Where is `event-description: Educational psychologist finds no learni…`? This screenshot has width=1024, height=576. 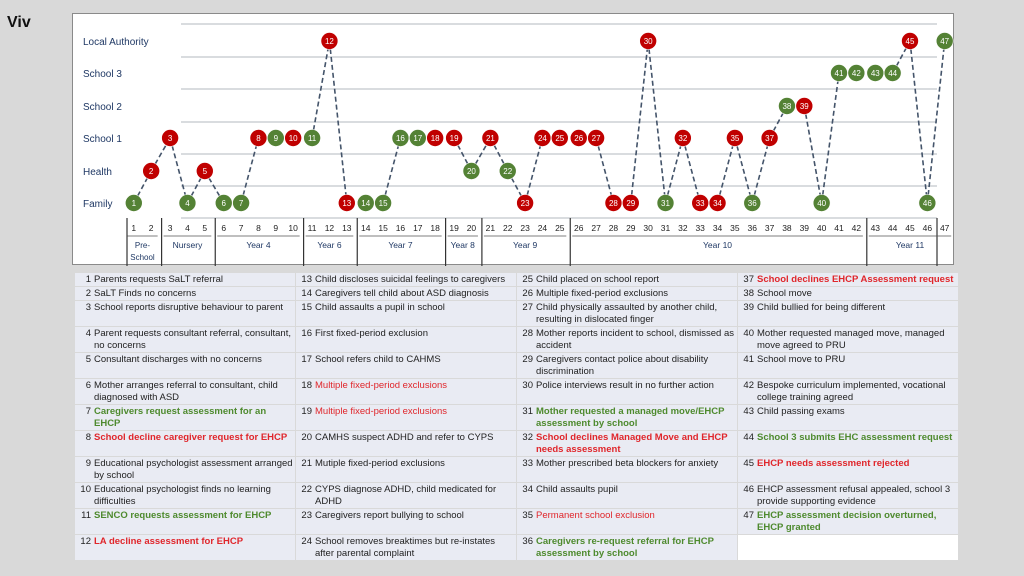
event-description: Educational psychologist finds no learni… is located at coordinates (182, 495).